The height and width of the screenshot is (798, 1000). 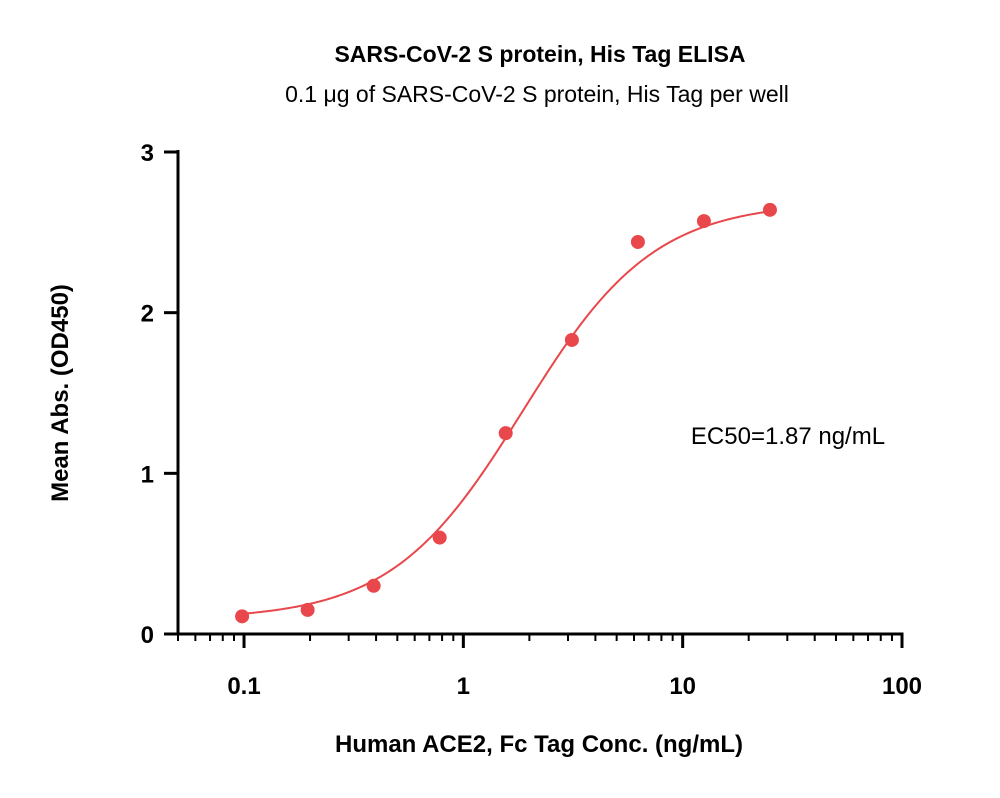 What do you see at coordinates (902, 686) in the screenshot?
I see `x-tick-label: 100` at bounding box center [902, 686].